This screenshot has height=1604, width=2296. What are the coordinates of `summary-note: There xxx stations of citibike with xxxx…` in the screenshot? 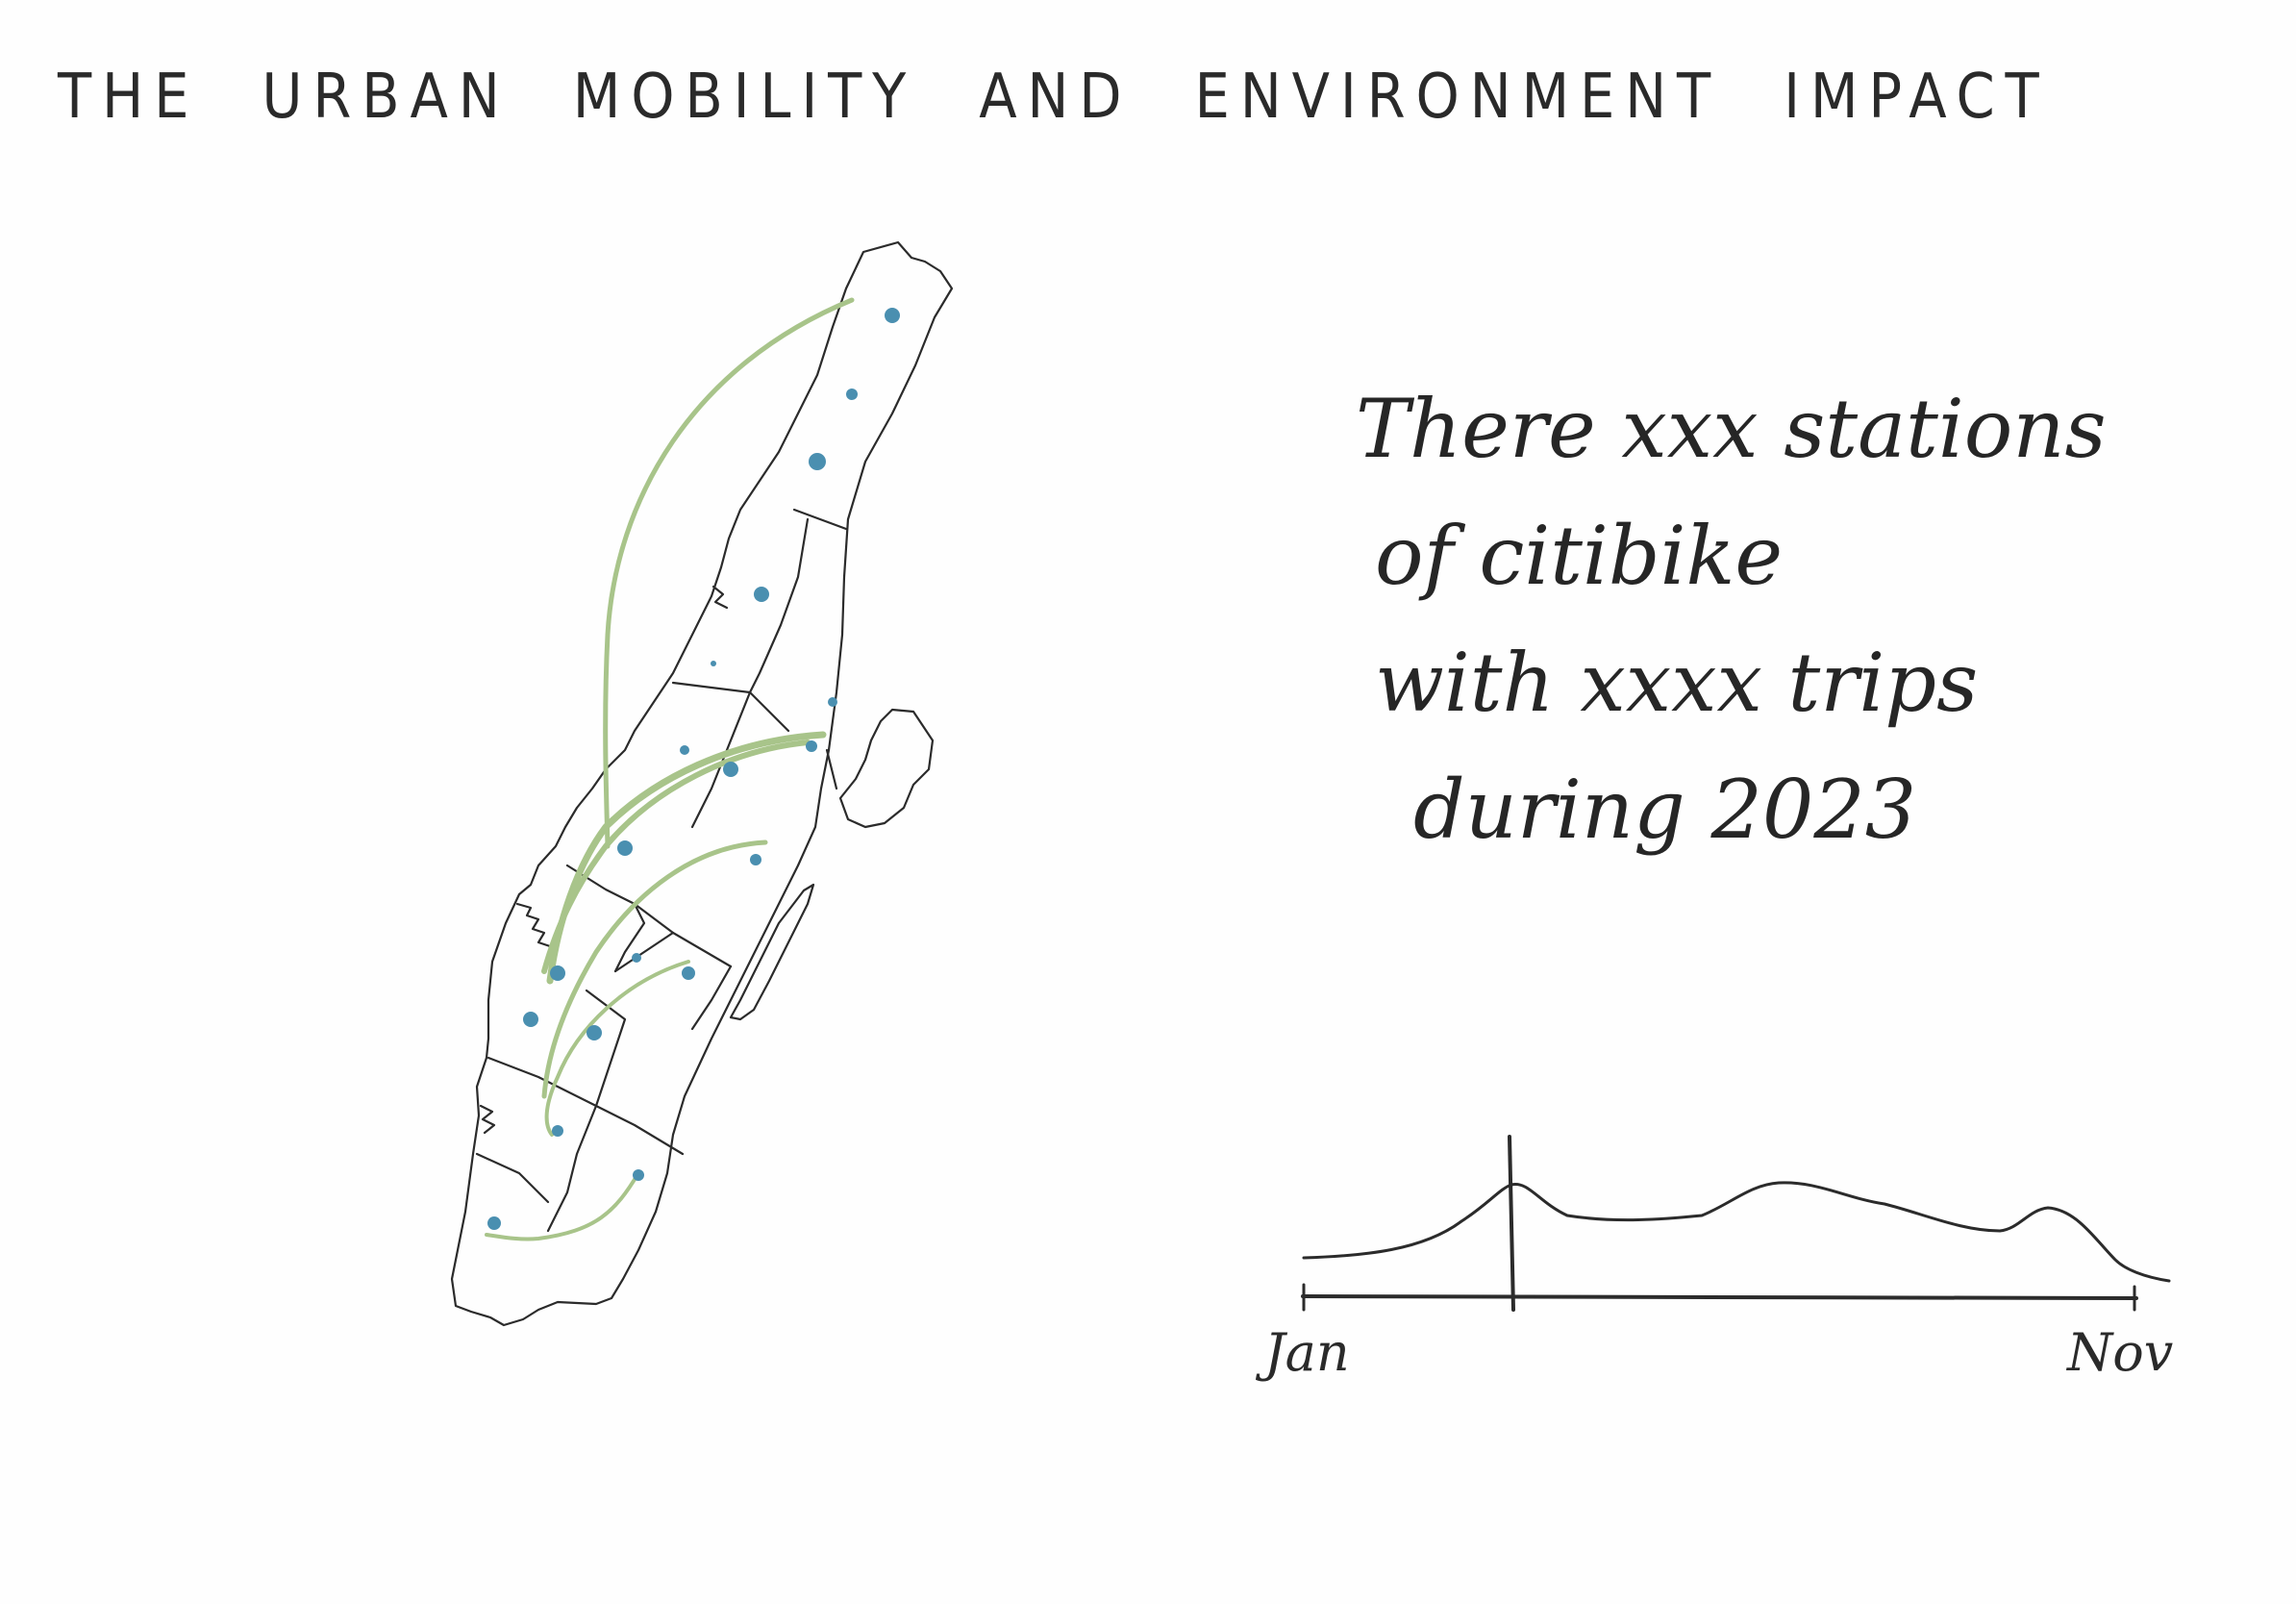 It's located at (1788, 619).